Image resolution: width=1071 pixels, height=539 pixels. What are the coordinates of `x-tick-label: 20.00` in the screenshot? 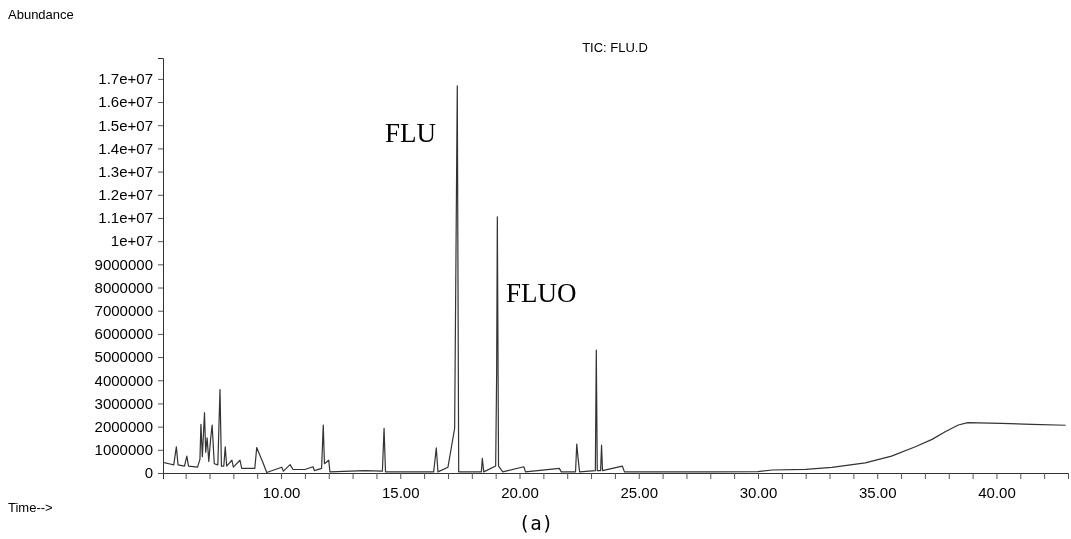 It's located at (520, 492).